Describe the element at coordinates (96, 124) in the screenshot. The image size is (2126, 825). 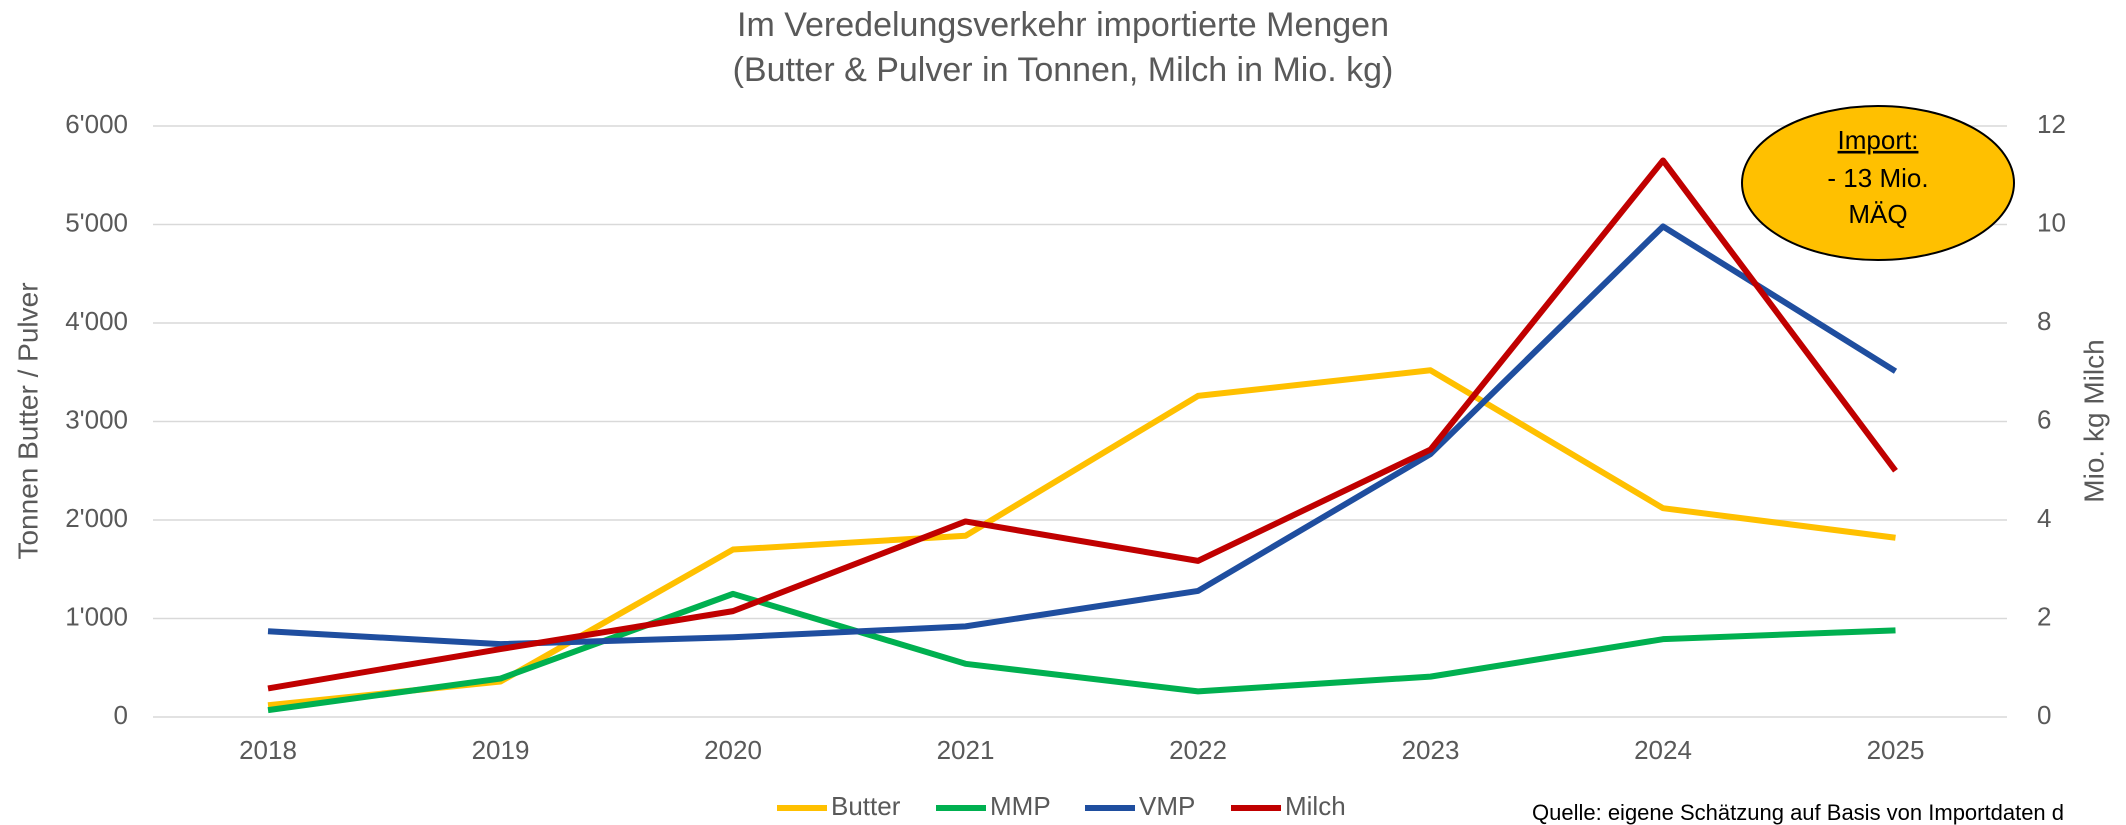
I see `y-tick-label: 6'000` at that location.